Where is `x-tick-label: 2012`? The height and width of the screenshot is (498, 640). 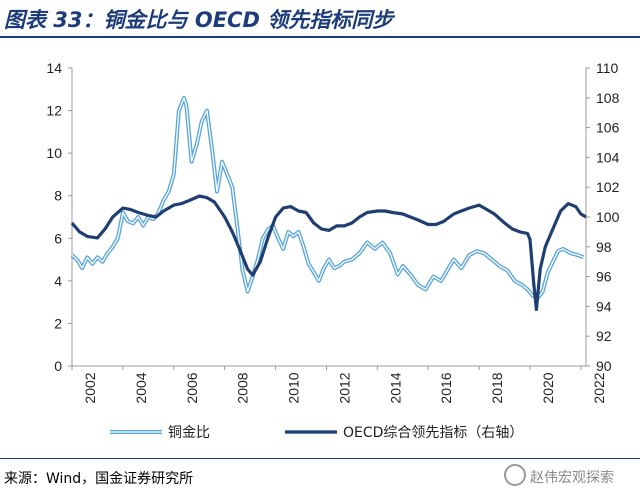
x-tick-label: 2012 is located at coordinates (344, 387).